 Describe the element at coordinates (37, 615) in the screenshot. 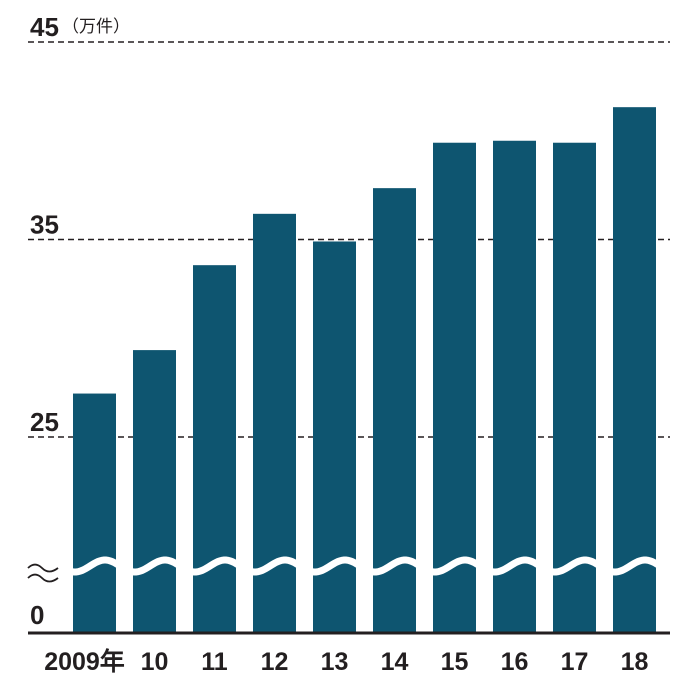

I see `y-tick-label: 0` at that location.